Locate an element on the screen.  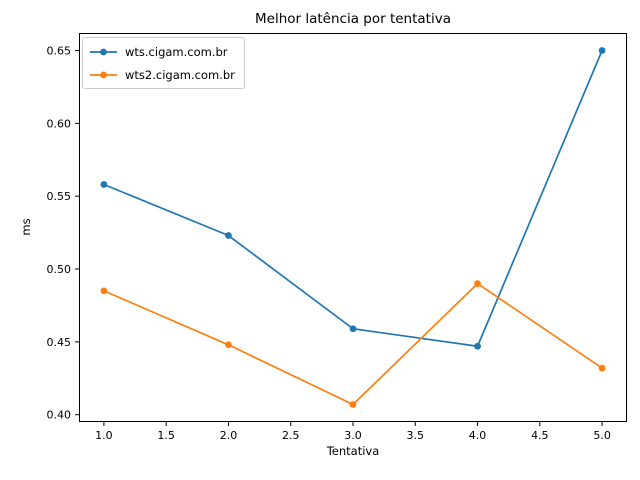
y-tick-label: 0.50 is located at coordinates (59, 269).